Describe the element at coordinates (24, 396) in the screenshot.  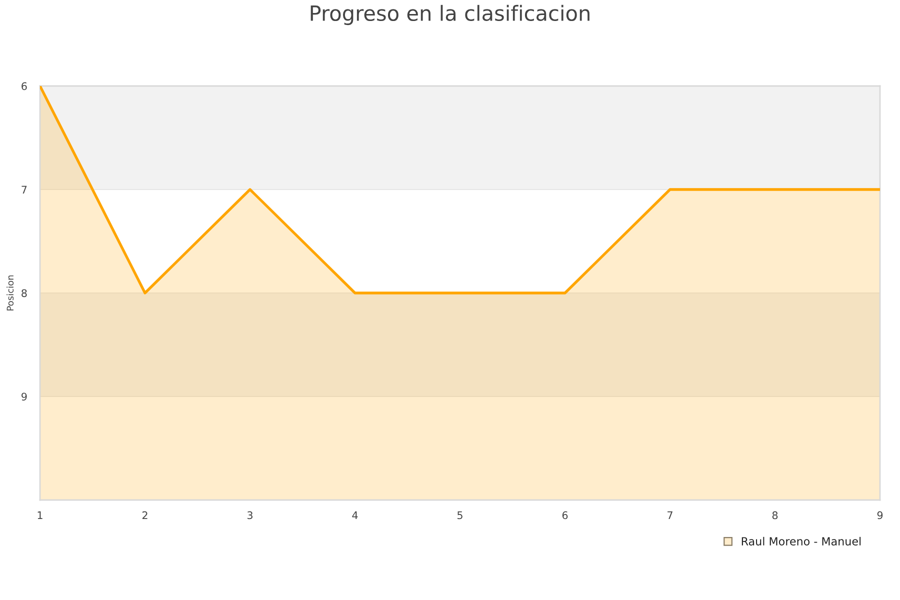
I see `y-tick-label: 9` at that location.